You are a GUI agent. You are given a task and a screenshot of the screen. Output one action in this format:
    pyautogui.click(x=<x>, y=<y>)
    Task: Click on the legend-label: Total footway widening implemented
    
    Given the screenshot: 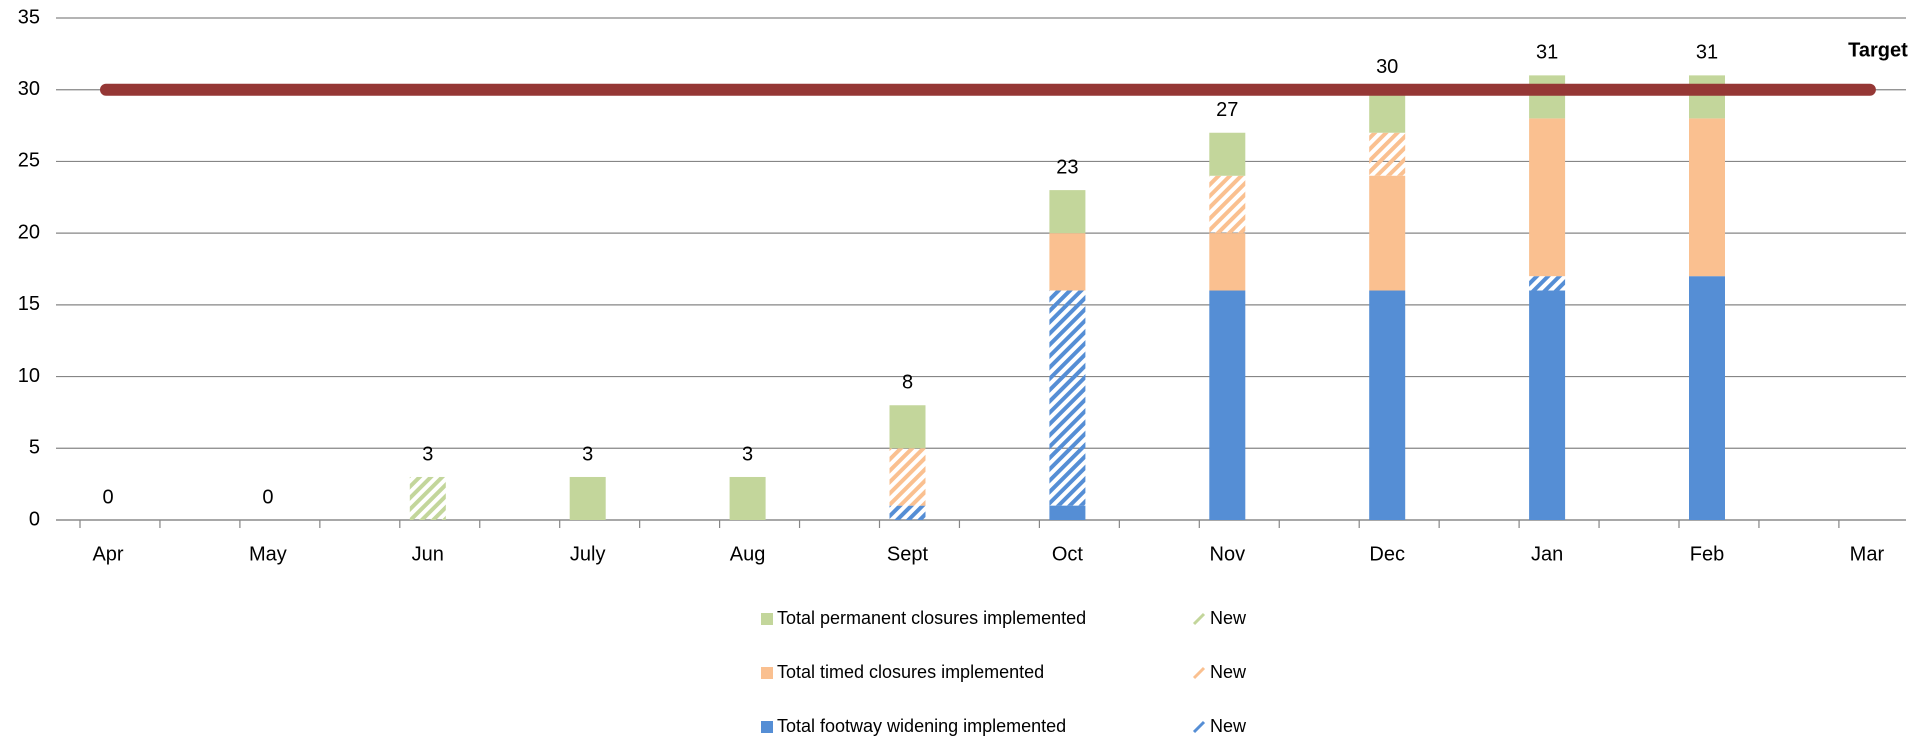 What is the action you would take?
    pyautogui.click(x=921, y=726)
    